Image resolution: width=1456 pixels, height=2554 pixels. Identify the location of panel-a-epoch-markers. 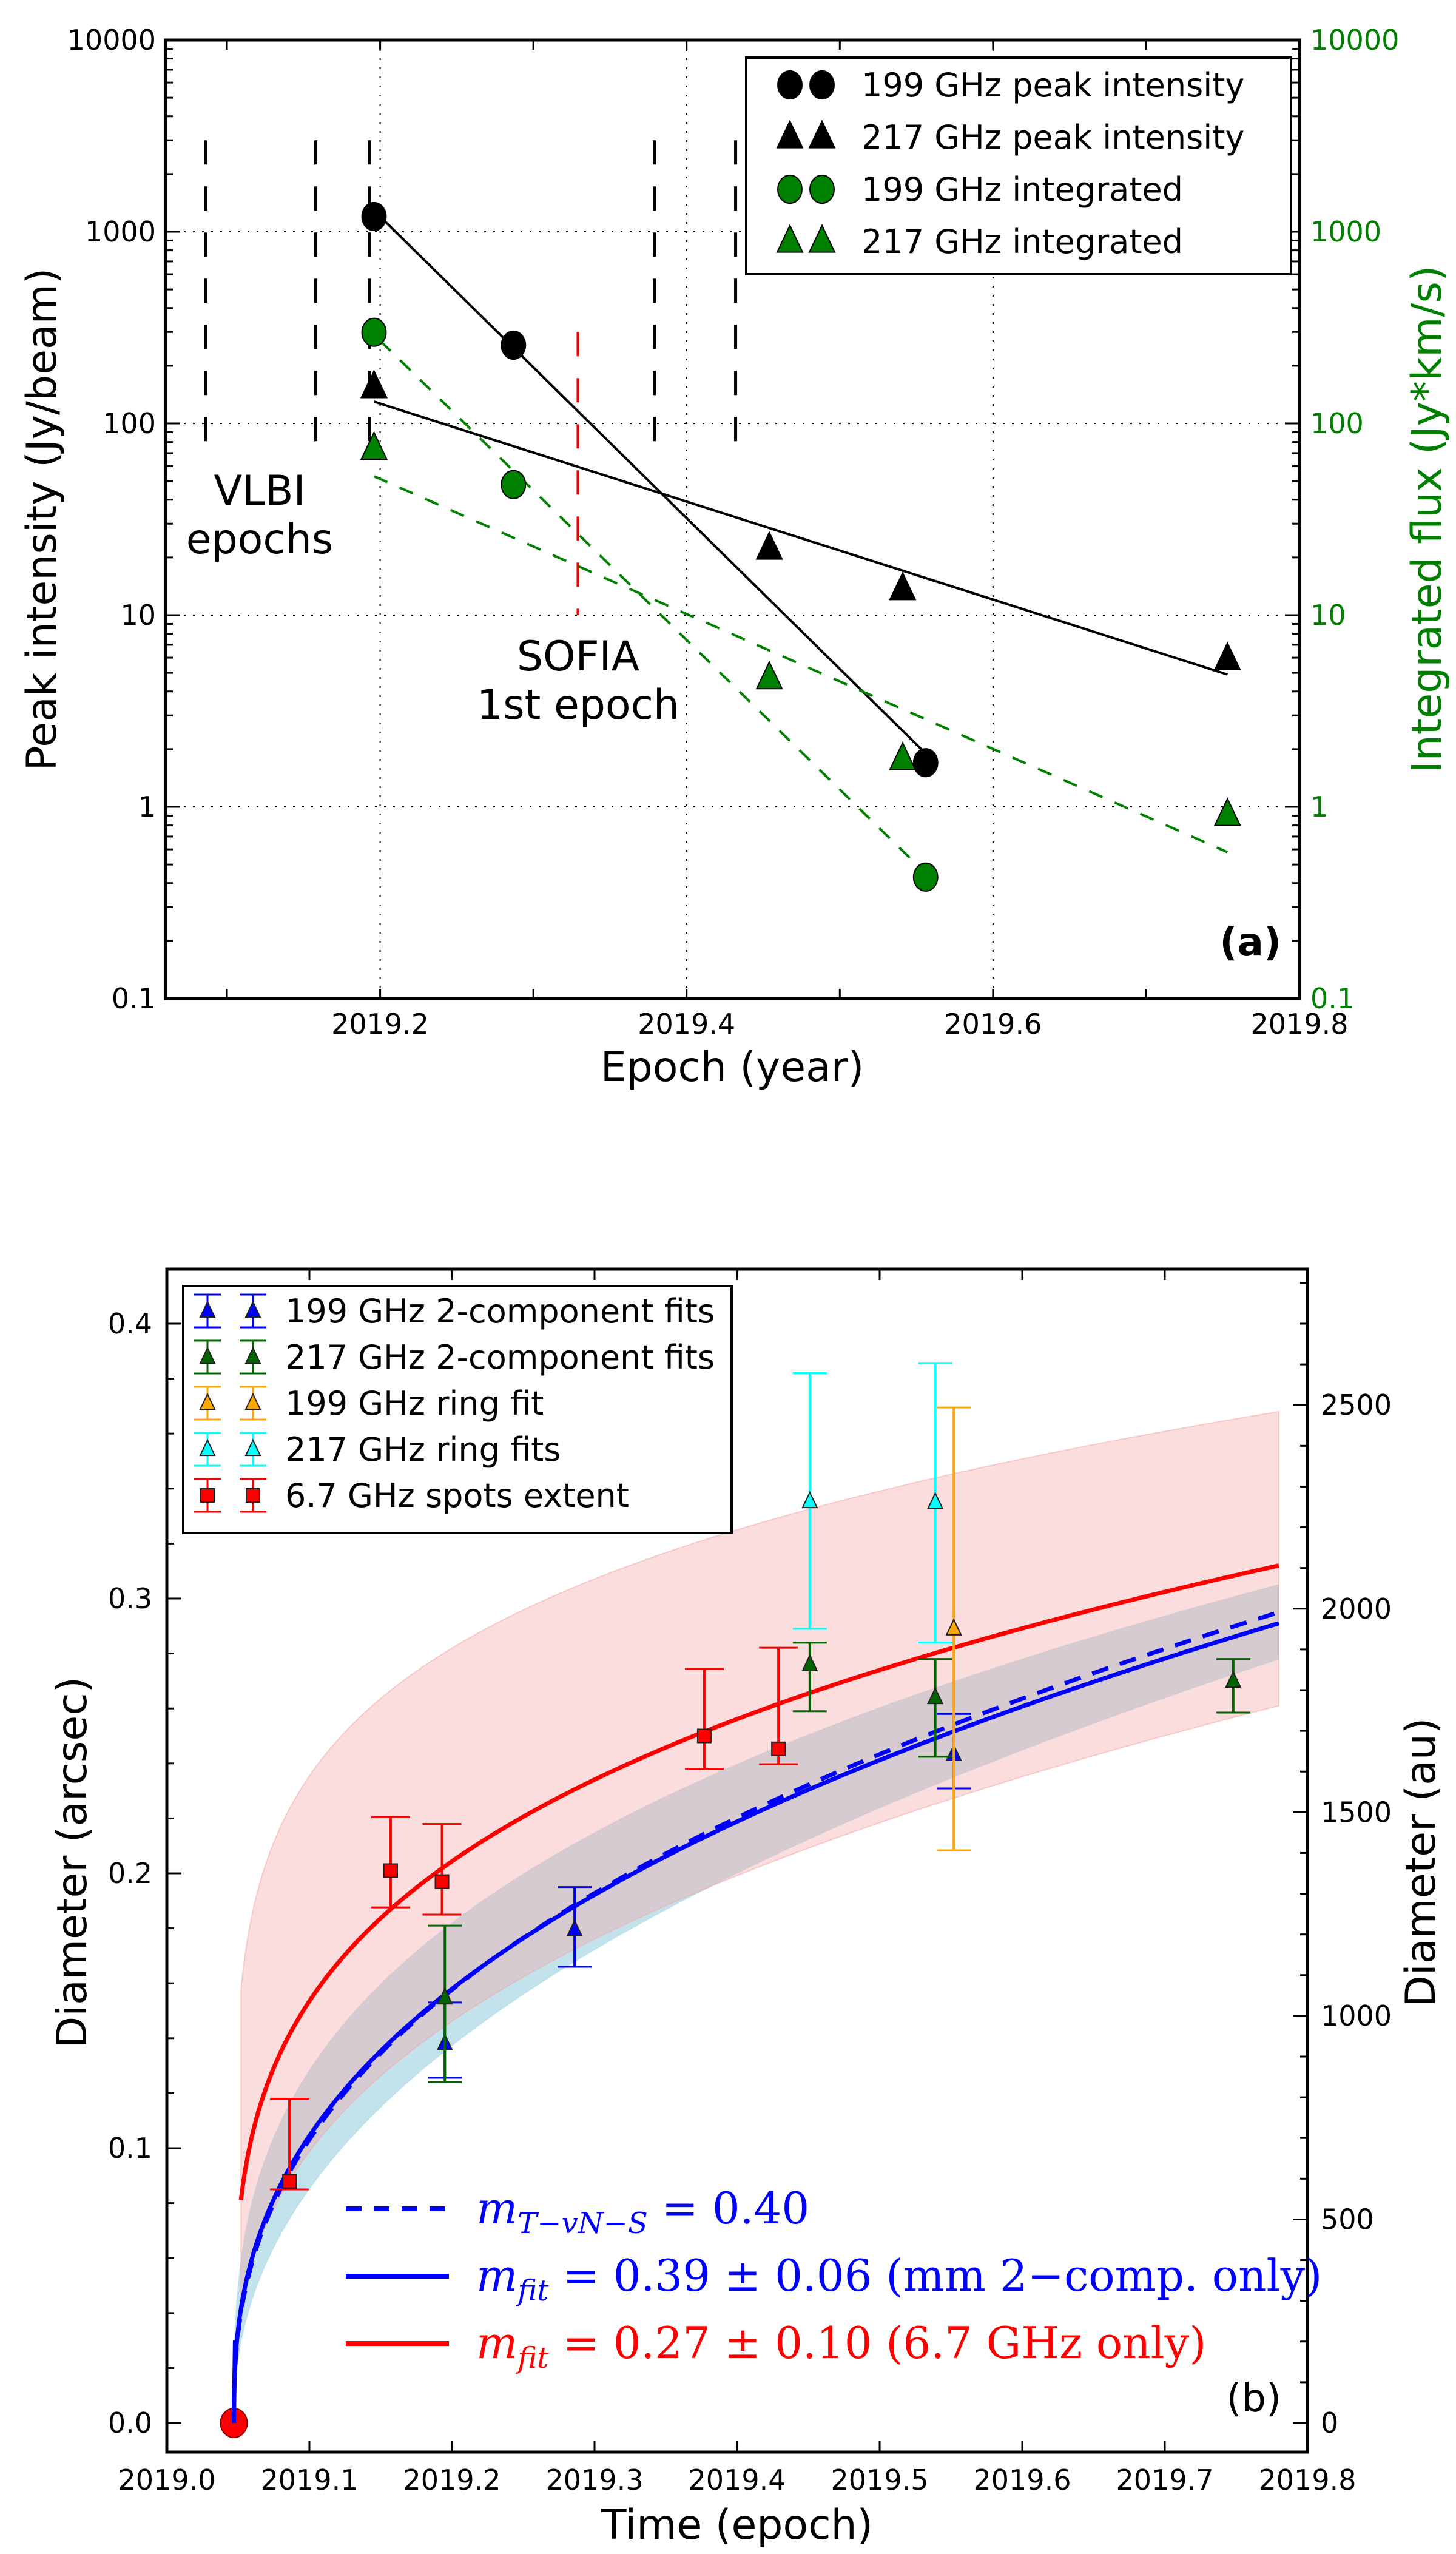
(471, 377).